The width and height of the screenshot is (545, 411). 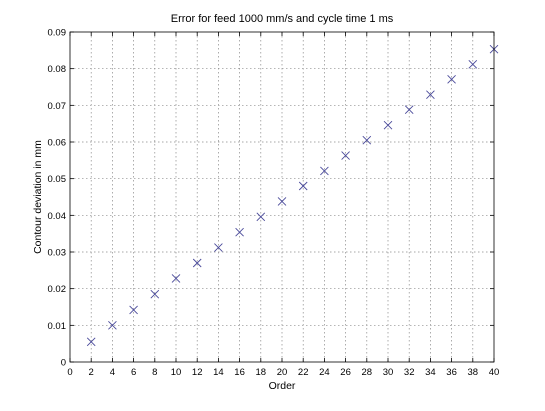 I want to click on y-tick-label: 0.05, so click(x=57, y=179).